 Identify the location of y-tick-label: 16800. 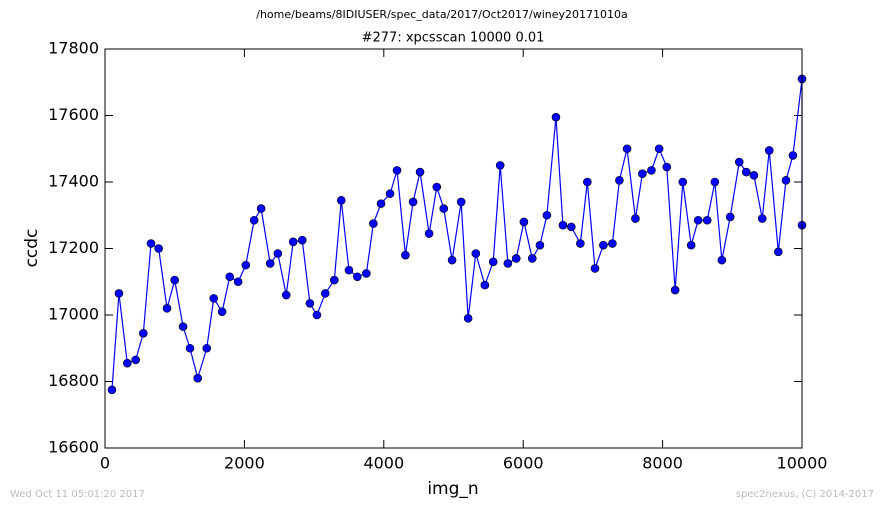
(73, 380).